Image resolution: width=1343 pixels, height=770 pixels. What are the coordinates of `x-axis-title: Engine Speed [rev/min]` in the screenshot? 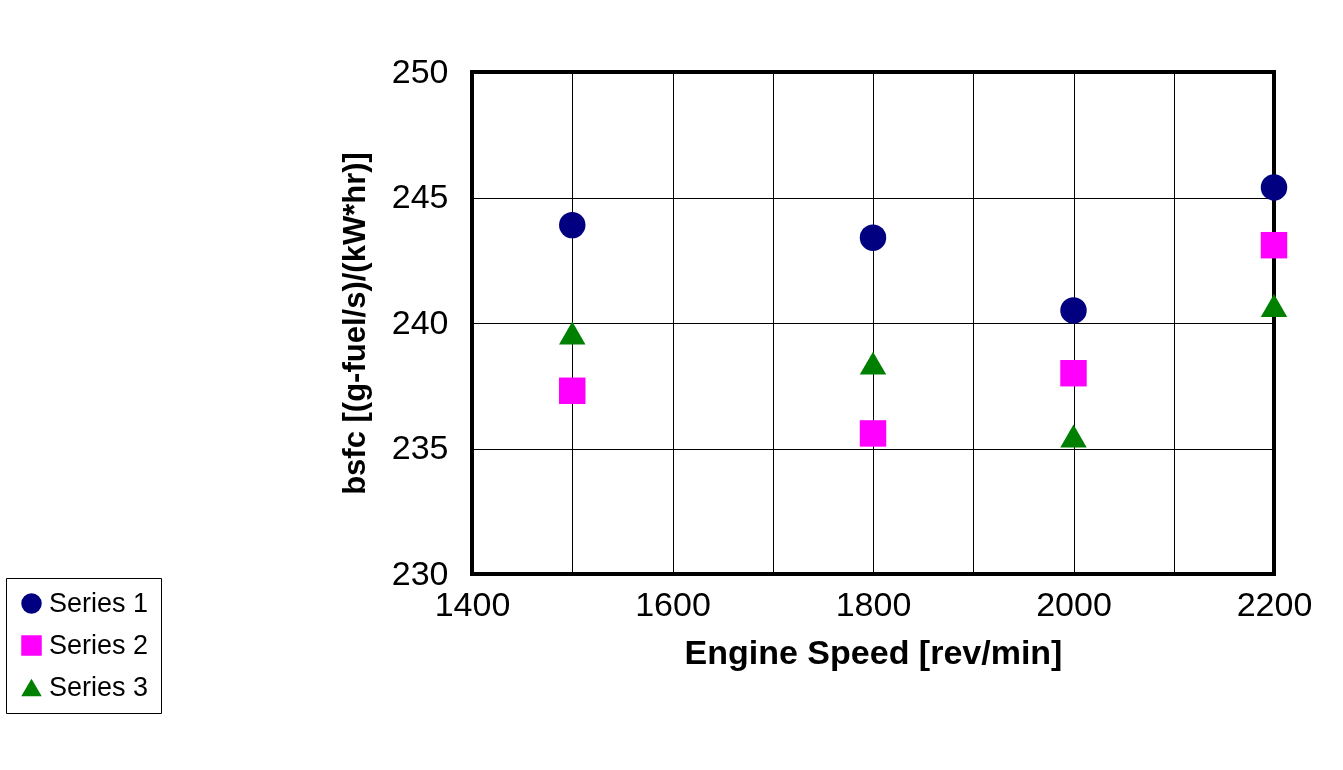 It's located at (873, 651).